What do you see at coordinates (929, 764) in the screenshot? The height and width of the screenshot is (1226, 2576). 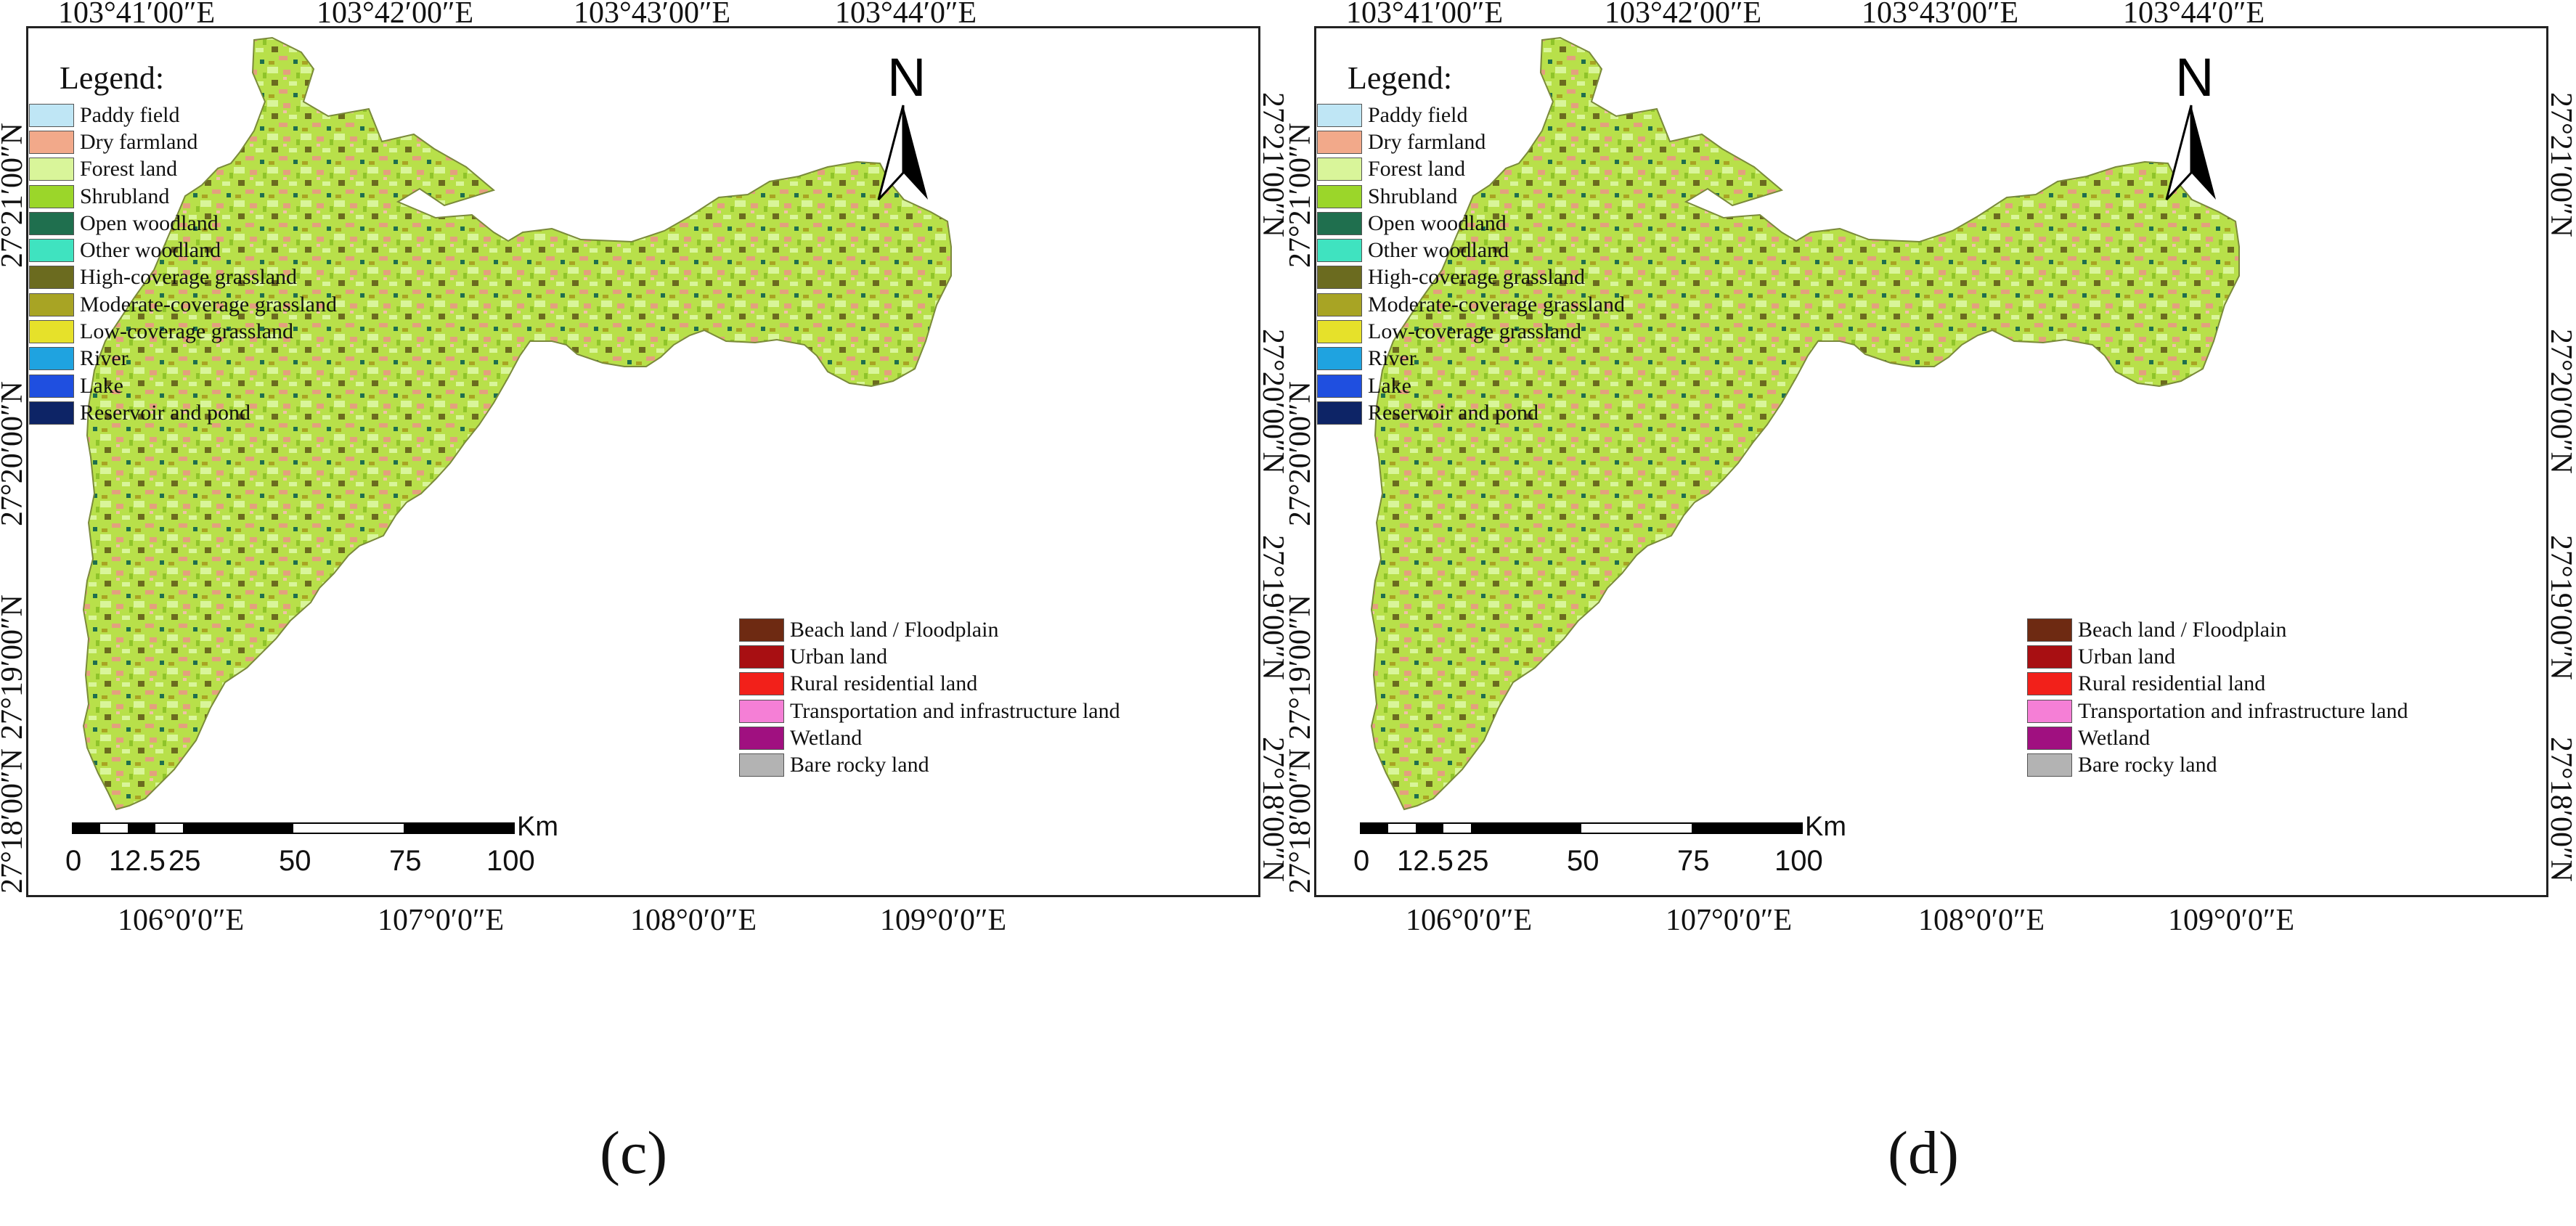 I see `legend-item: Bare rocky land` at bounding box center [929, 764].